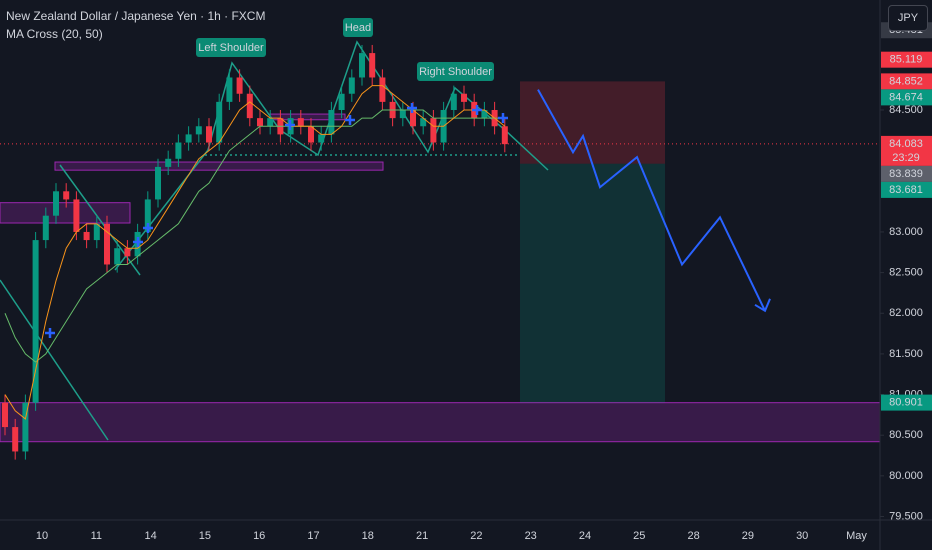  What do you see at coordinates (96, 536) in the screenshot?
I see `x-tick-label: 11` at bounding box center [96, 536].